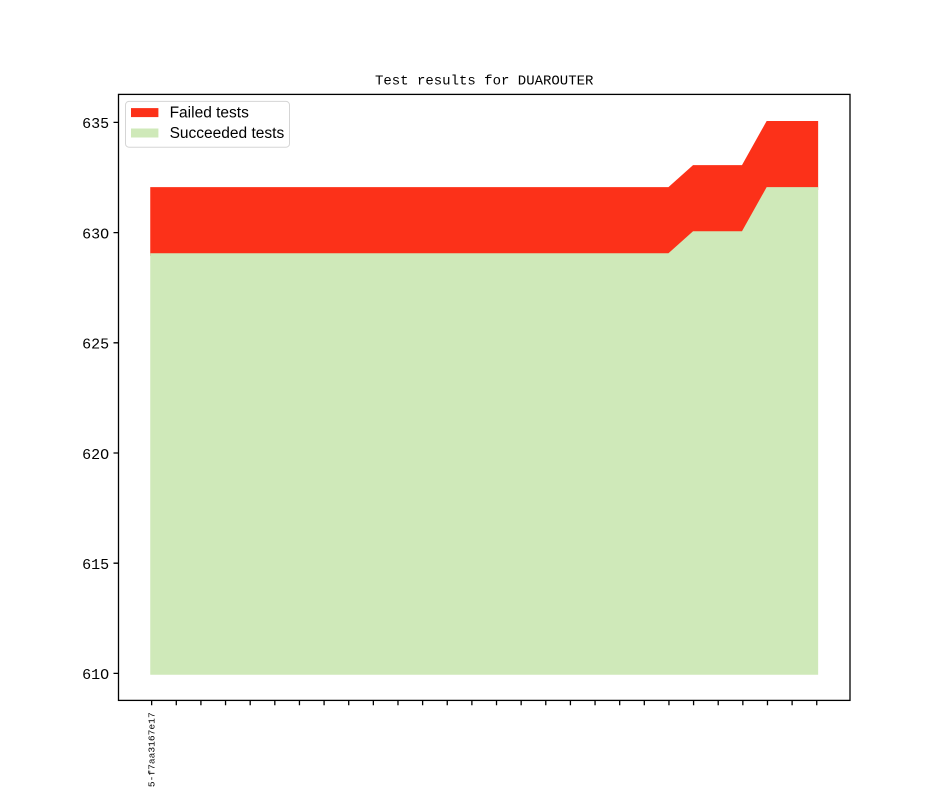 The width and height of the screenshot is (944, 787). Describe the element at coordinates (95, 345) in the screenshot. I see `svg-text: 625` at that location.